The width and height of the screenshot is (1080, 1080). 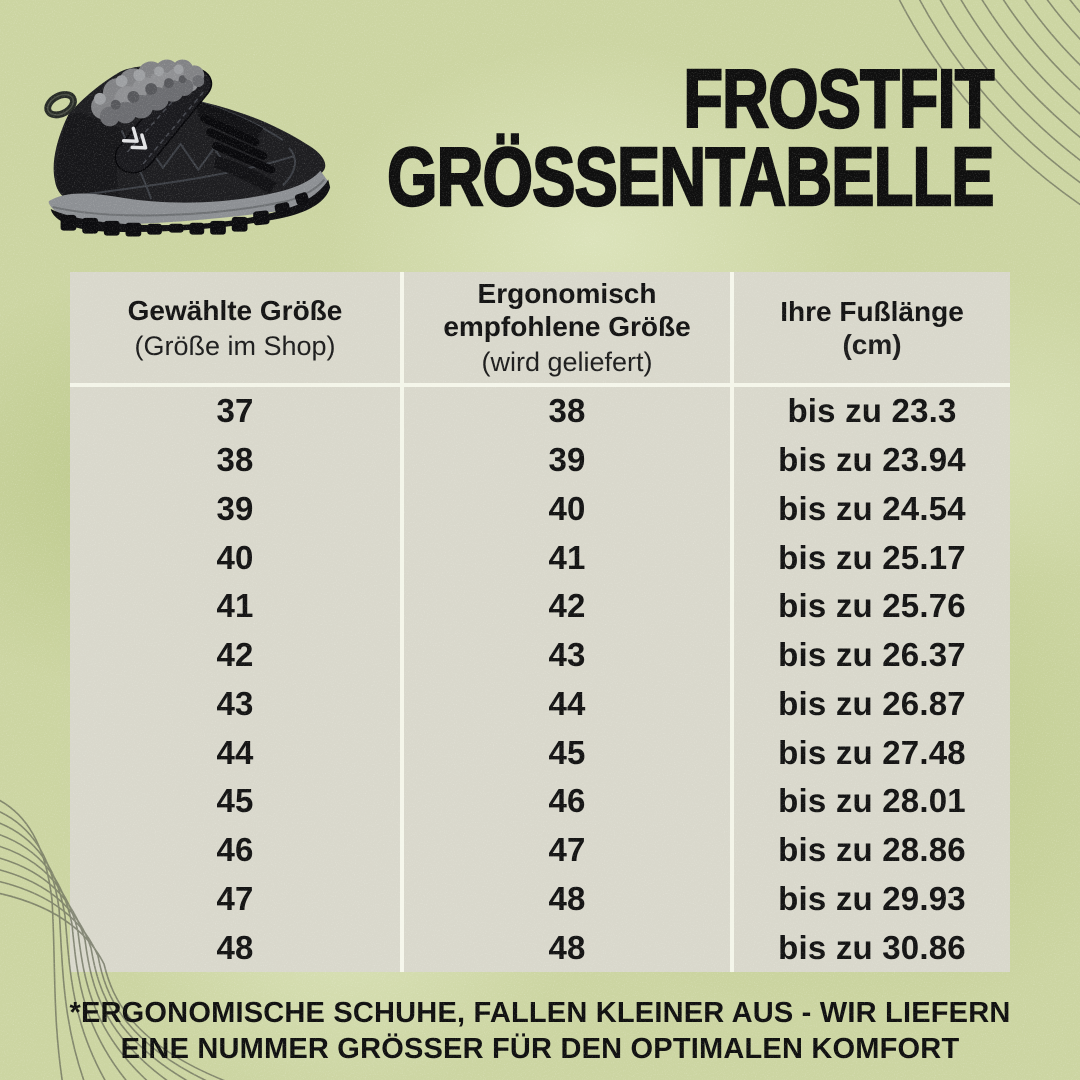 What do you see at coordinates (872, 752) in the screenshot?
I see `table-cell-foot: bis zu 27.48` at bounding box center [872, 752].